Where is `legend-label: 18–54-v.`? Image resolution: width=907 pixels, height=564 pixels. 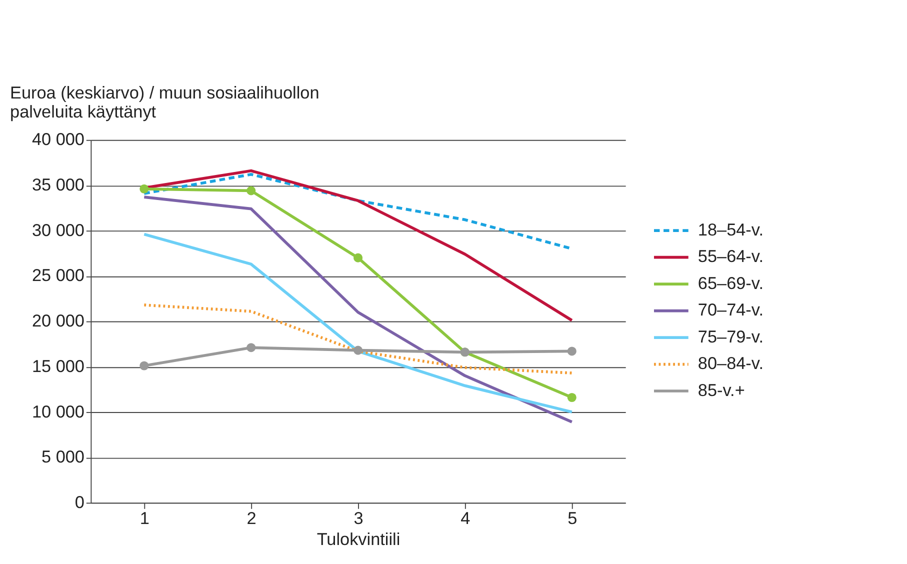
legend-label: 18–54-v. is located at coordinates (731, 229).